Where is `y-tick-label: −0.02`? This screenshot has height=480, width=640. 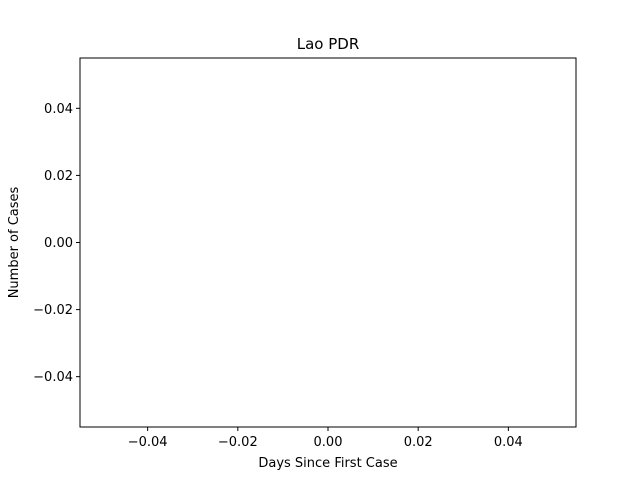
y-tick-label: −0.02 is located at coordinates (53, 310).